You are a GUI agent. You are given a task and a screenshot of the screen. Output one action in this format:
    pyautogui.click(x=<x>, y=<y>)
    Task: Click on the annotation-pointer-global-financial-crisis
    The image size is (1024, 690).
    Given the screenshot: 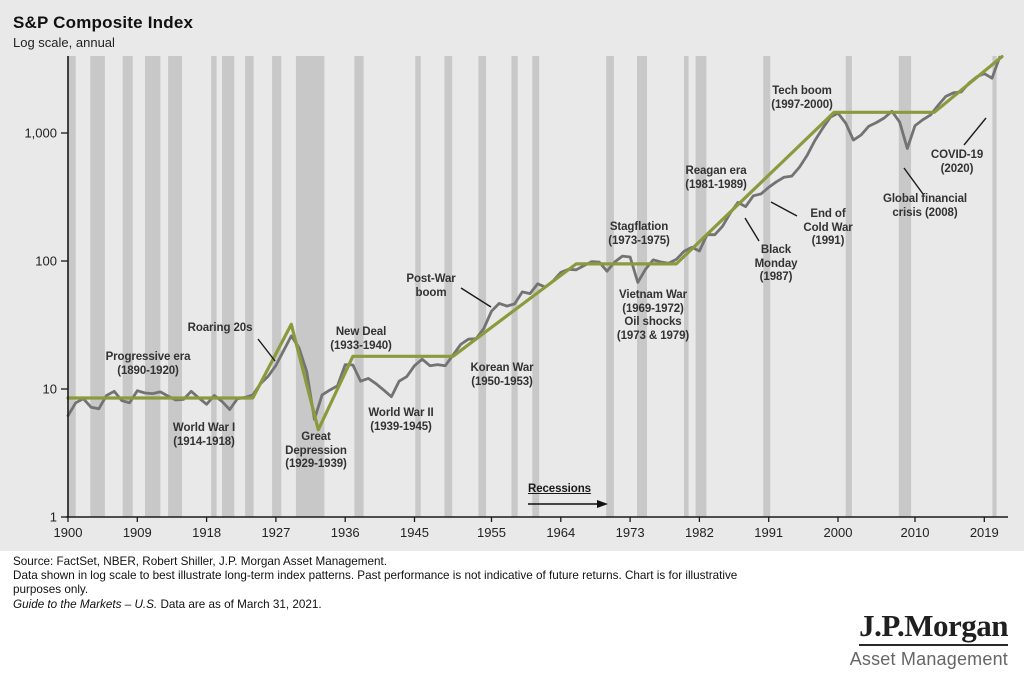 What is the action you would take?
    pyautogui.click(x=913, y=181)
    